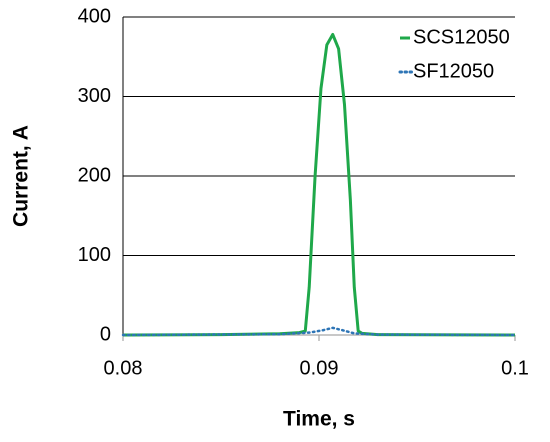  What do you see at coordinates (319, 419) in the screenshot?
I see `x-axis-title: Time, s` at bounding box center [319, 419].